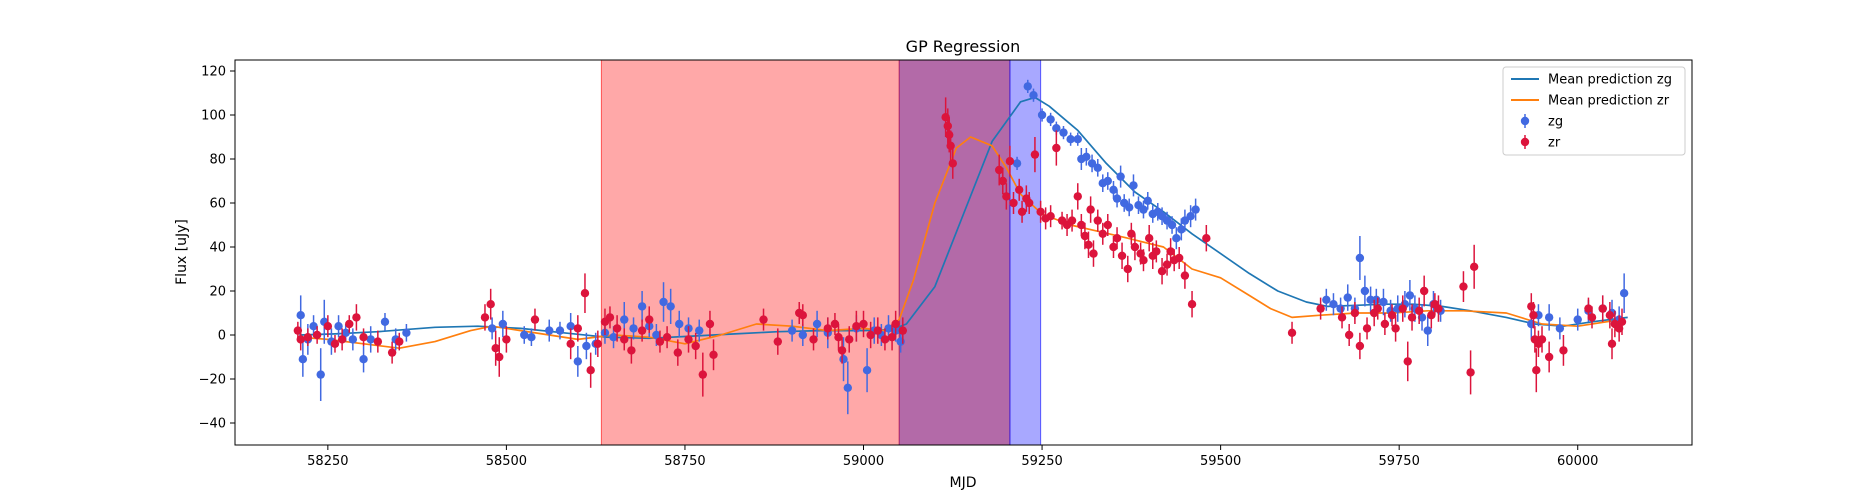 Image resolution: width=1875 pixels, height=500 pixels. I want to click on y-axis-label: Flux [uJy], so click(182, 252).